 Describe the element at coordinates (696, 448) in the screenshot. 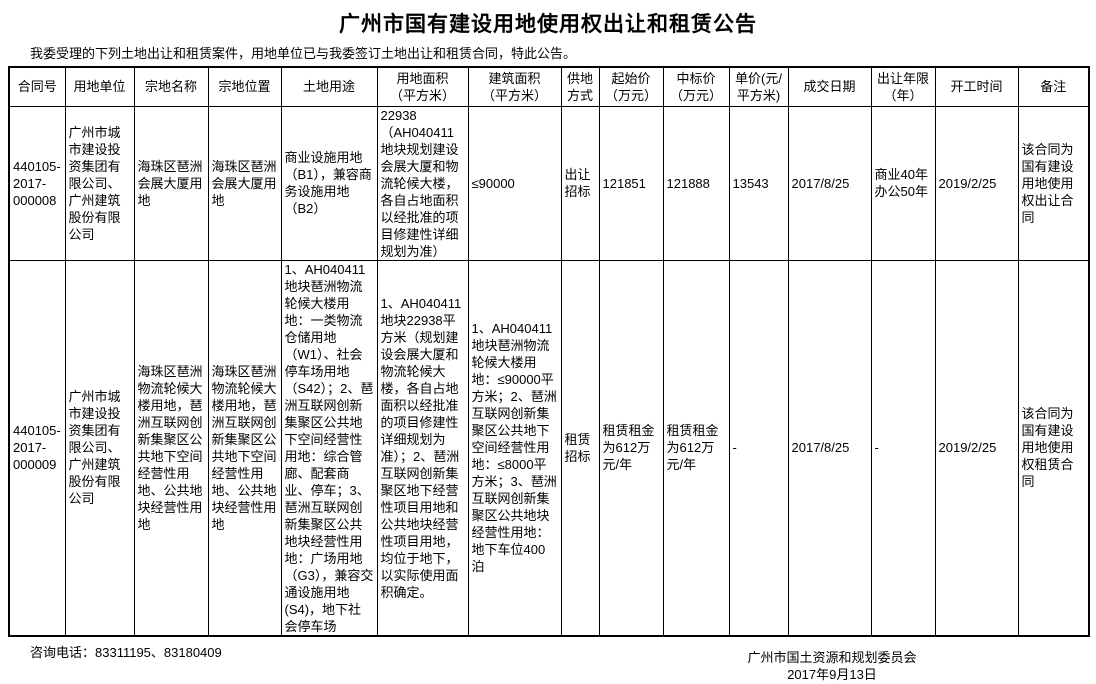

I see `cell-winning-price: 租赁租金为612万元/年` at that location.